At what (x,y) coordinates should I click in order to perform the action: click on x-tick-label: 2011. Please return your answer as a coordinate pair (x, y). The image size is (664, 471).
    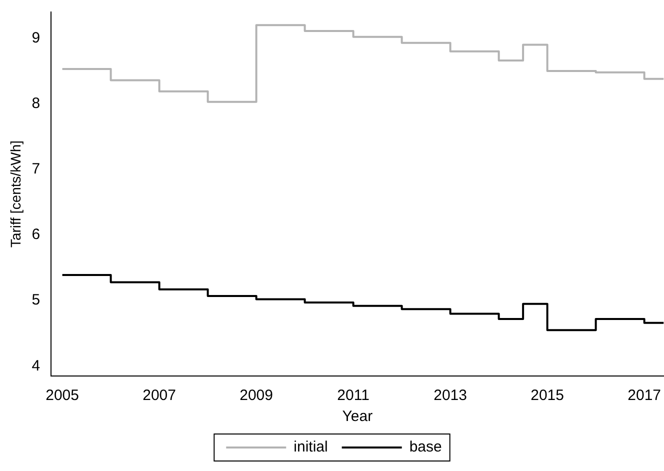
    Looking at the image, I should click on (353, 395).